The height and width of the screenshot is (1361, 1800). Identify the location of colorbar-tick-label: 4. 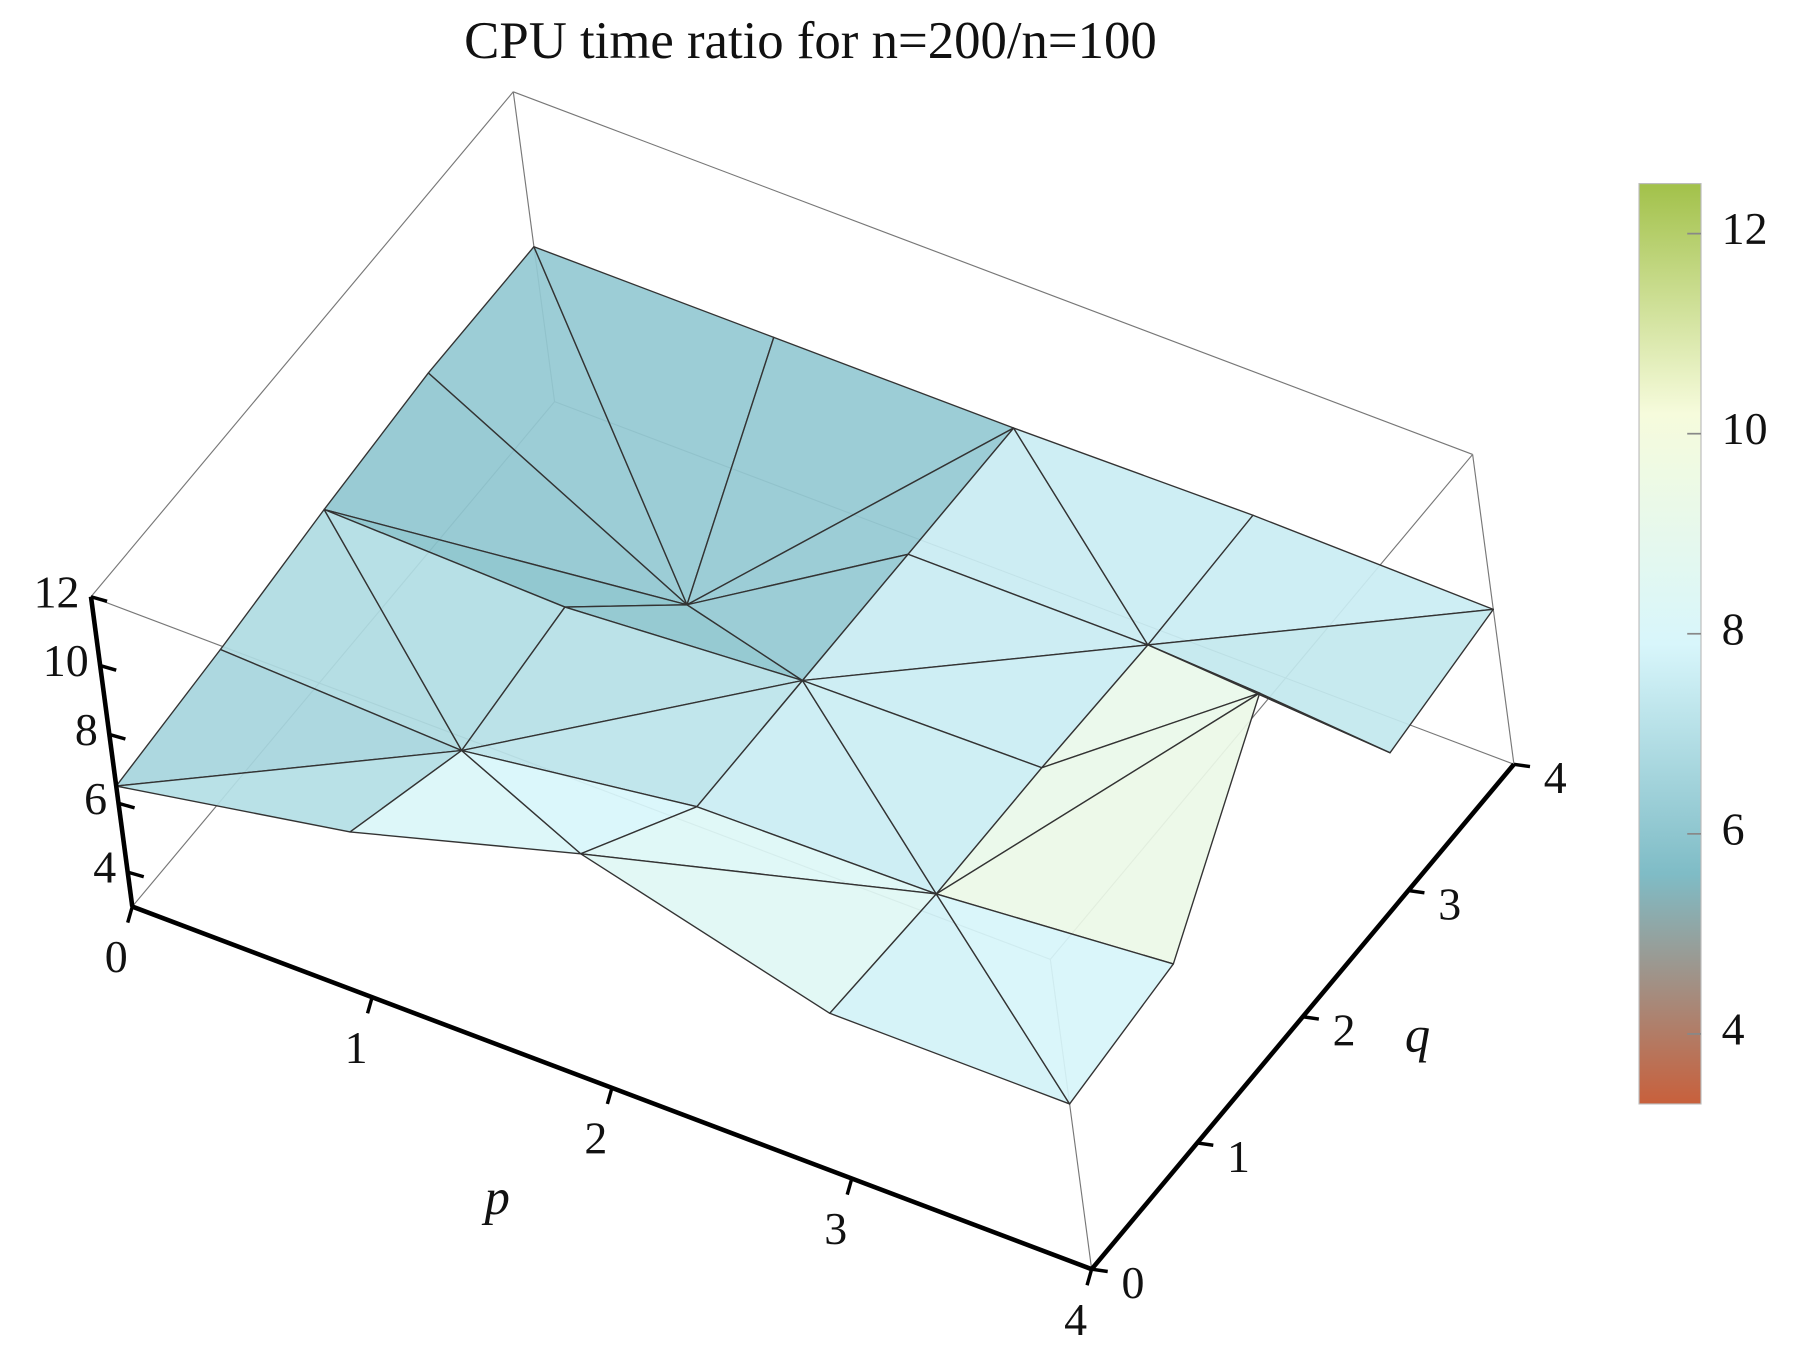
(1733, 1028).